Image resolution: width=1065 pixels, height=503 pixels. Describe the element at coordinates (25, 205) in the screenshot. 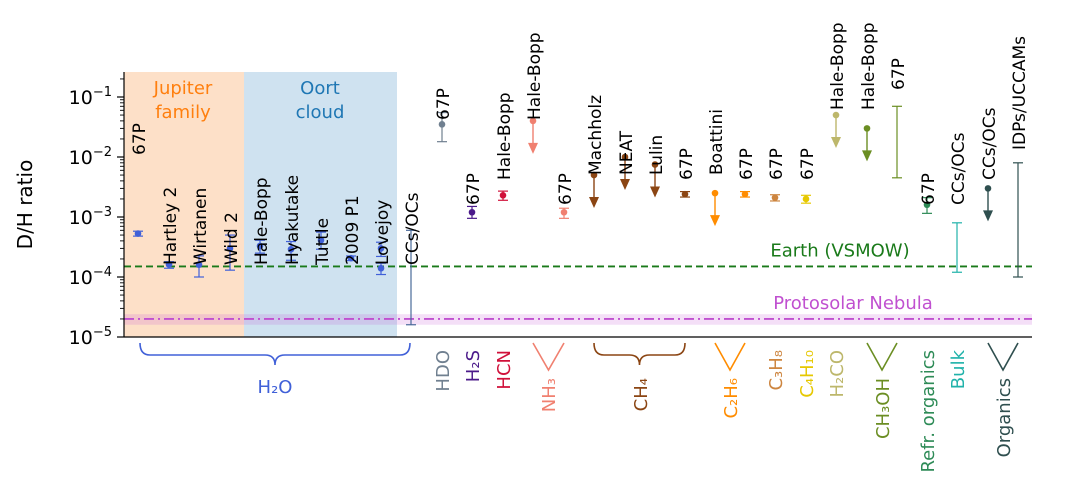

I see `y-axis-label: D/H ratio` at that location.